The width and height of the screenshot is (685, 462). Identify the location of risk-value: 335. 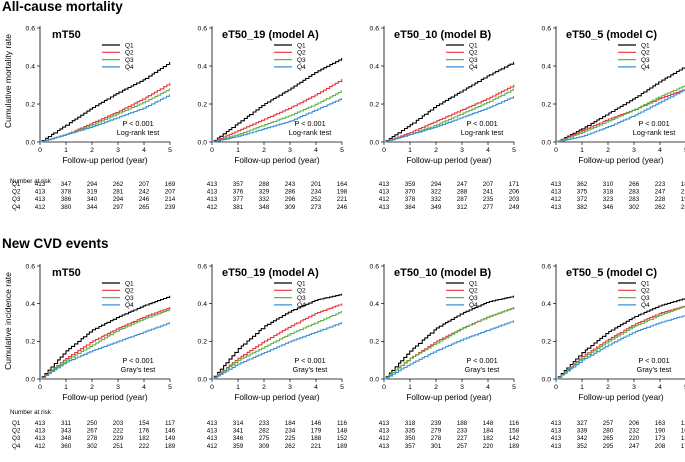
(410, 431).